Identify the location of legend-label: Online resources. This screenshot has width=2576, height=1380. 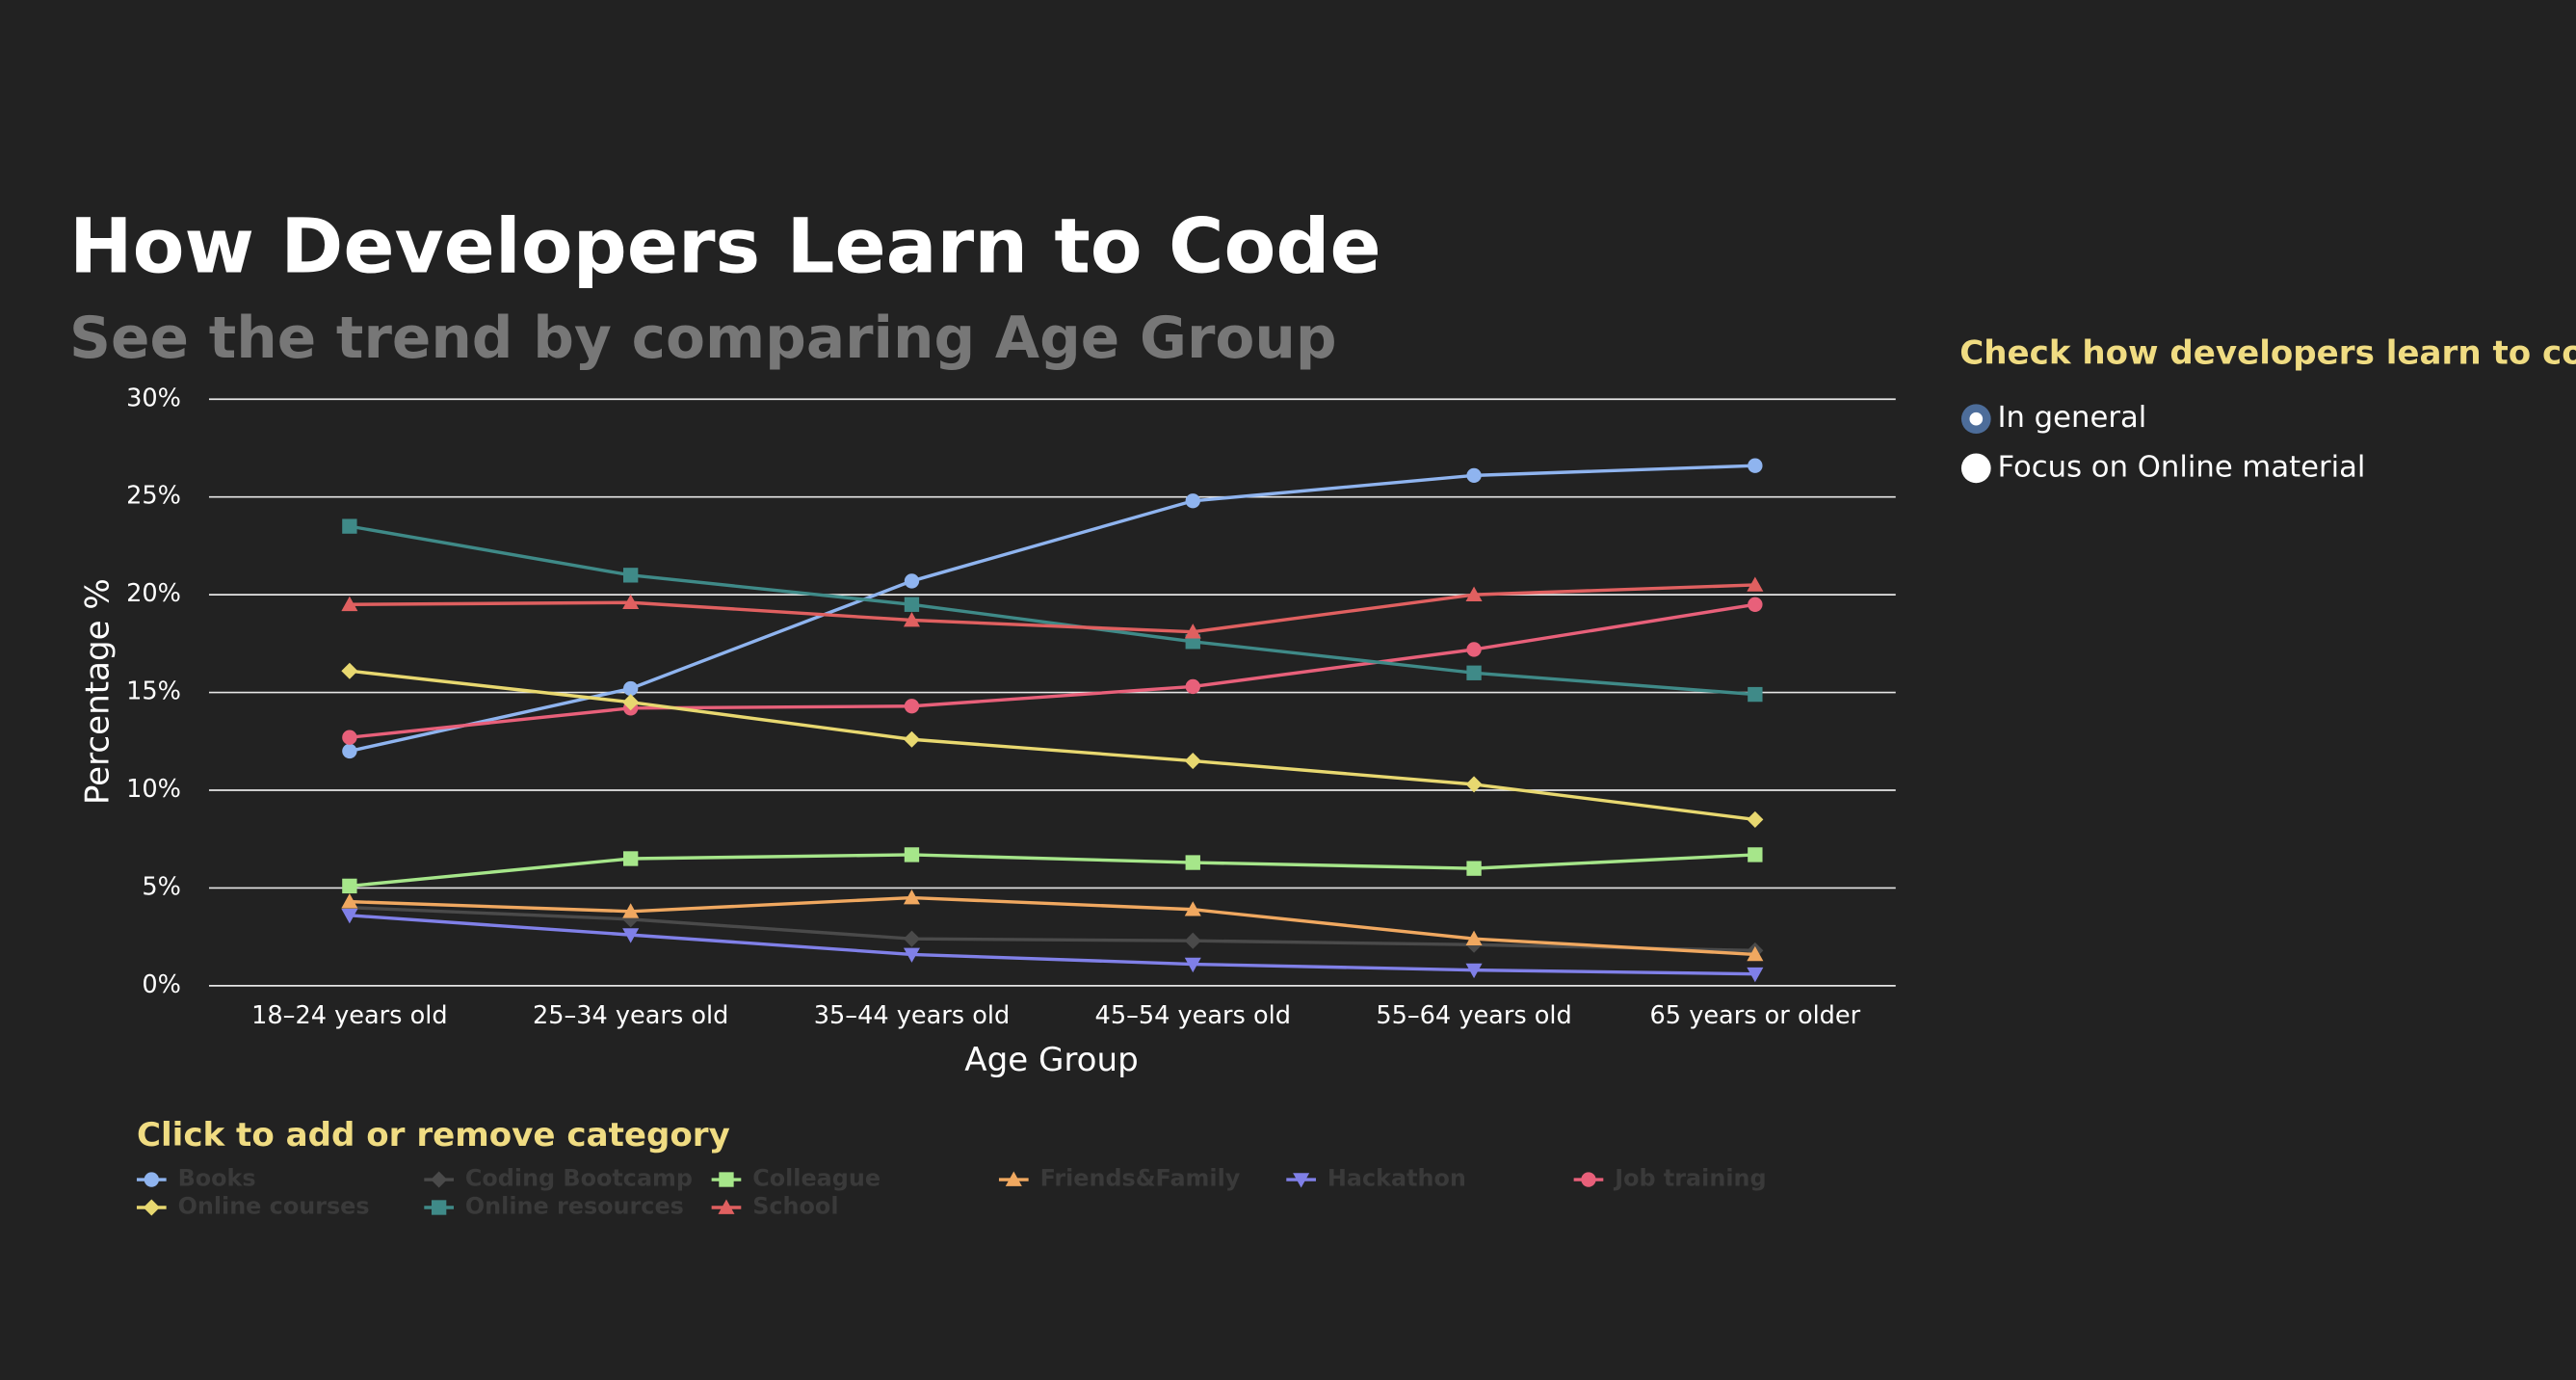
(575, 1207).